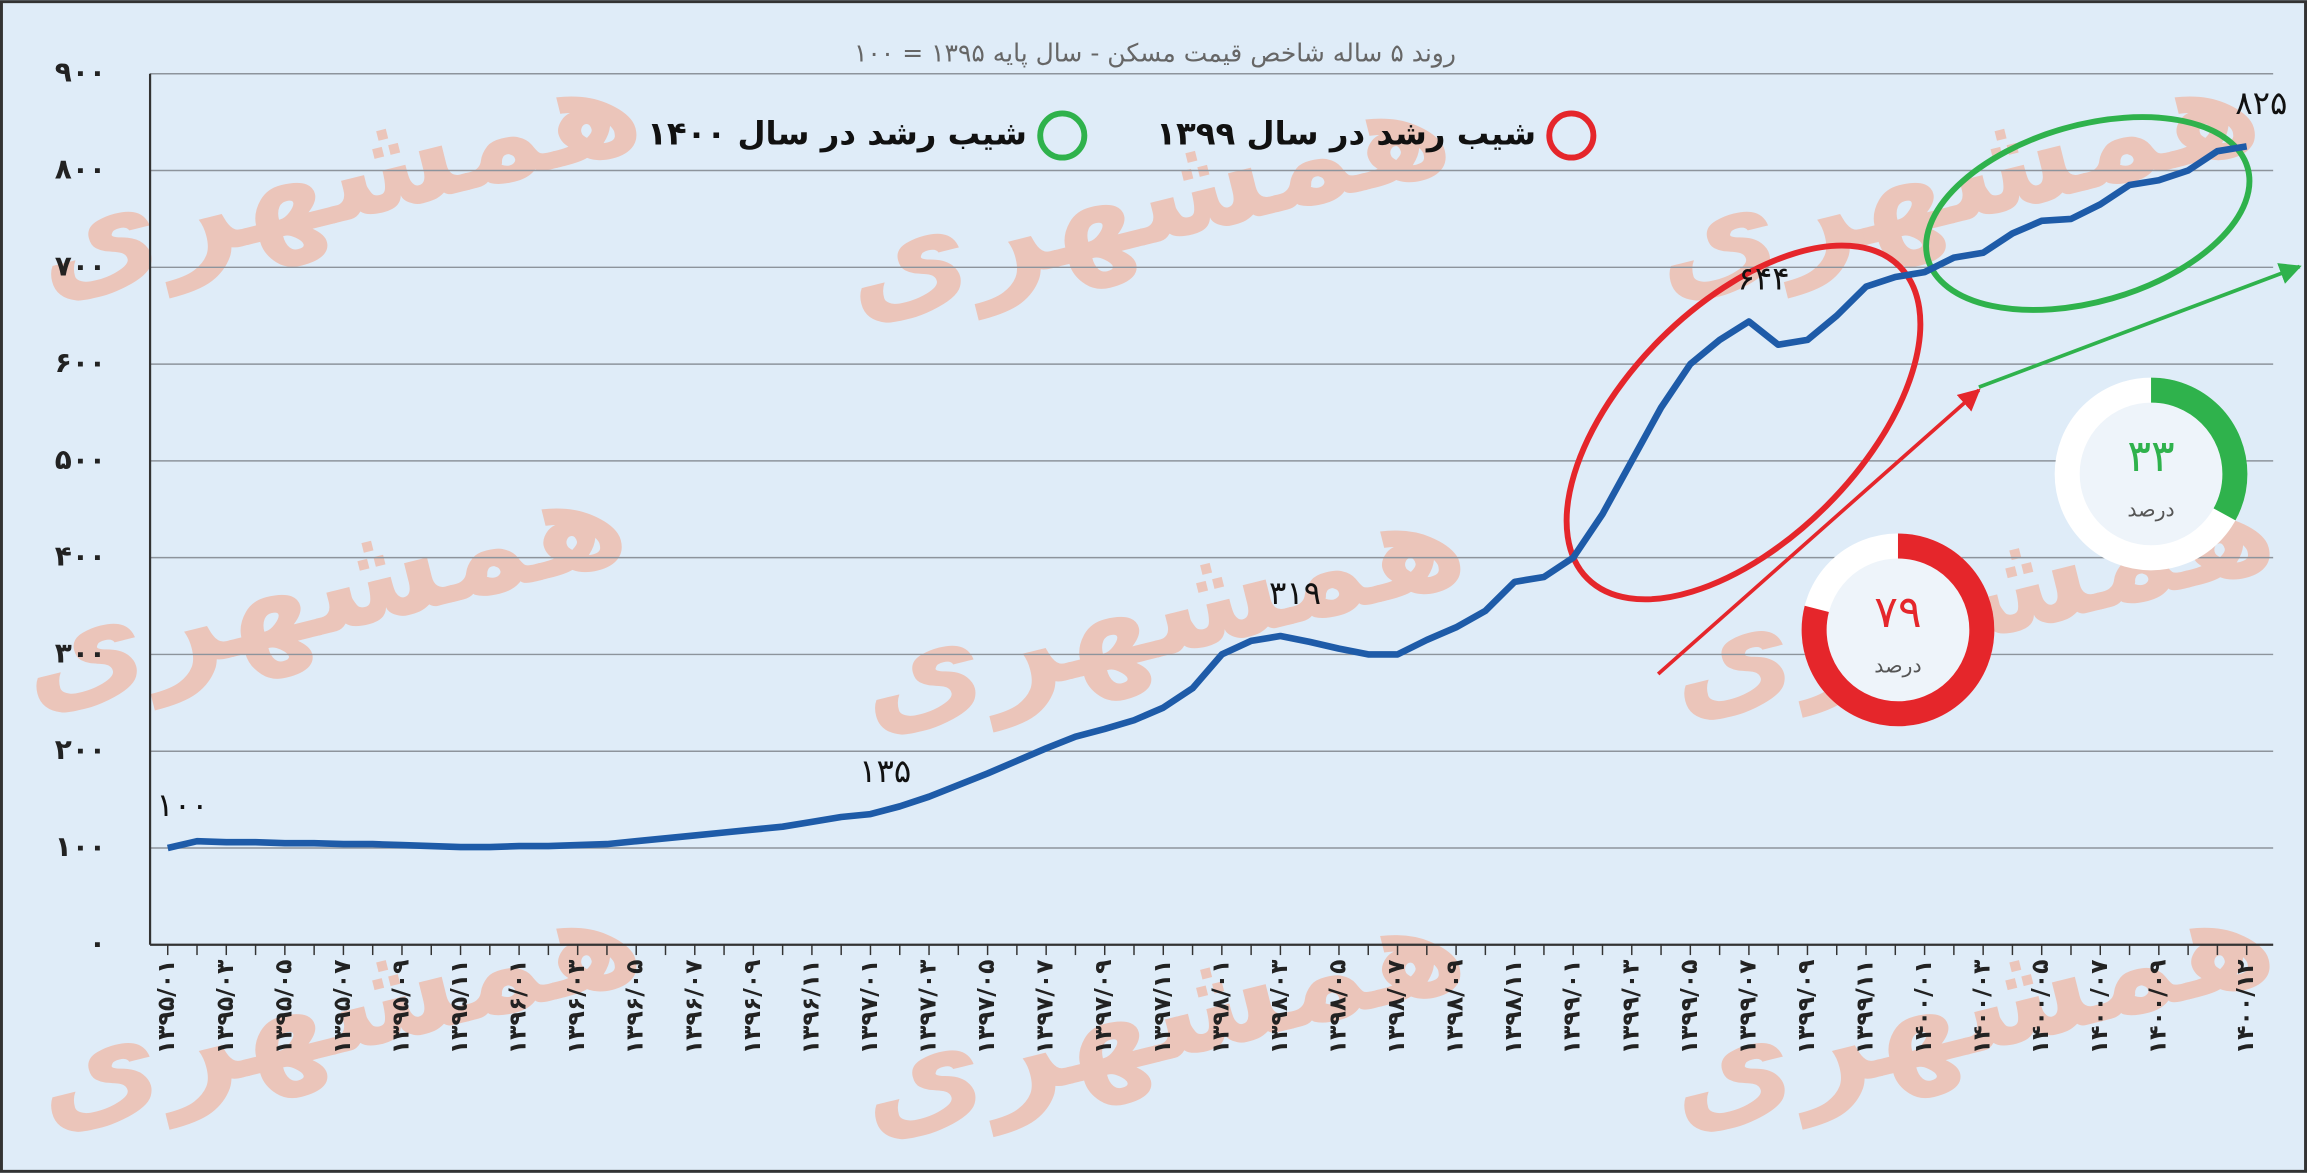 This screenshot has height=1173, width=2307. What do you see at coordinates (1572, 1006) in the screenshot?
I see `x-tick-label: ۱۳۹۹/۰۱` at bounding box center [1572, 1006].